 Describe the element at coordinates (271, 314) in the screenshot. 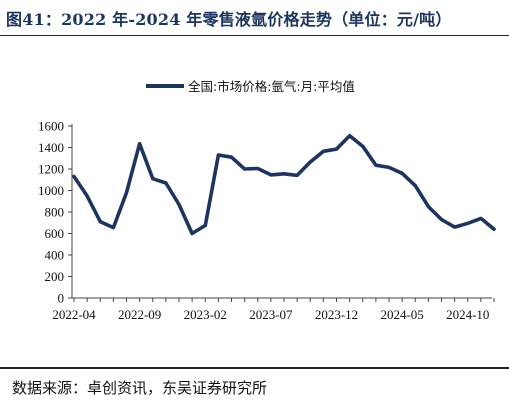

I see `x-tick-label: 2023-07` at that location.